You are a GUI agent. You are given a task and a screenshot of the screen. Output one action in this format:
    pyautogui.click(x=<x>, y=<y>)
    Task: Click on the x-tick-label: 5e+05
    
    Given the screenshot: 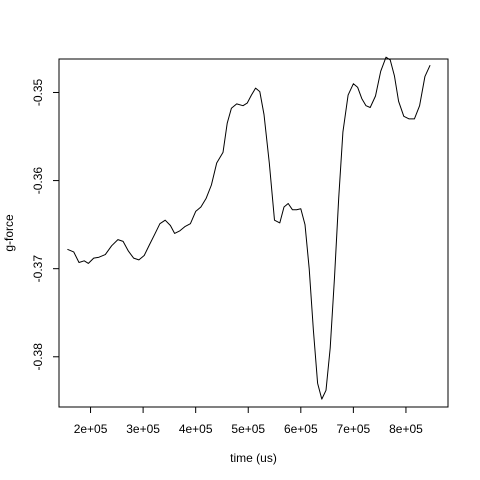 What is the action you would take?
    pyautogui.click(x=248, y=429)
    